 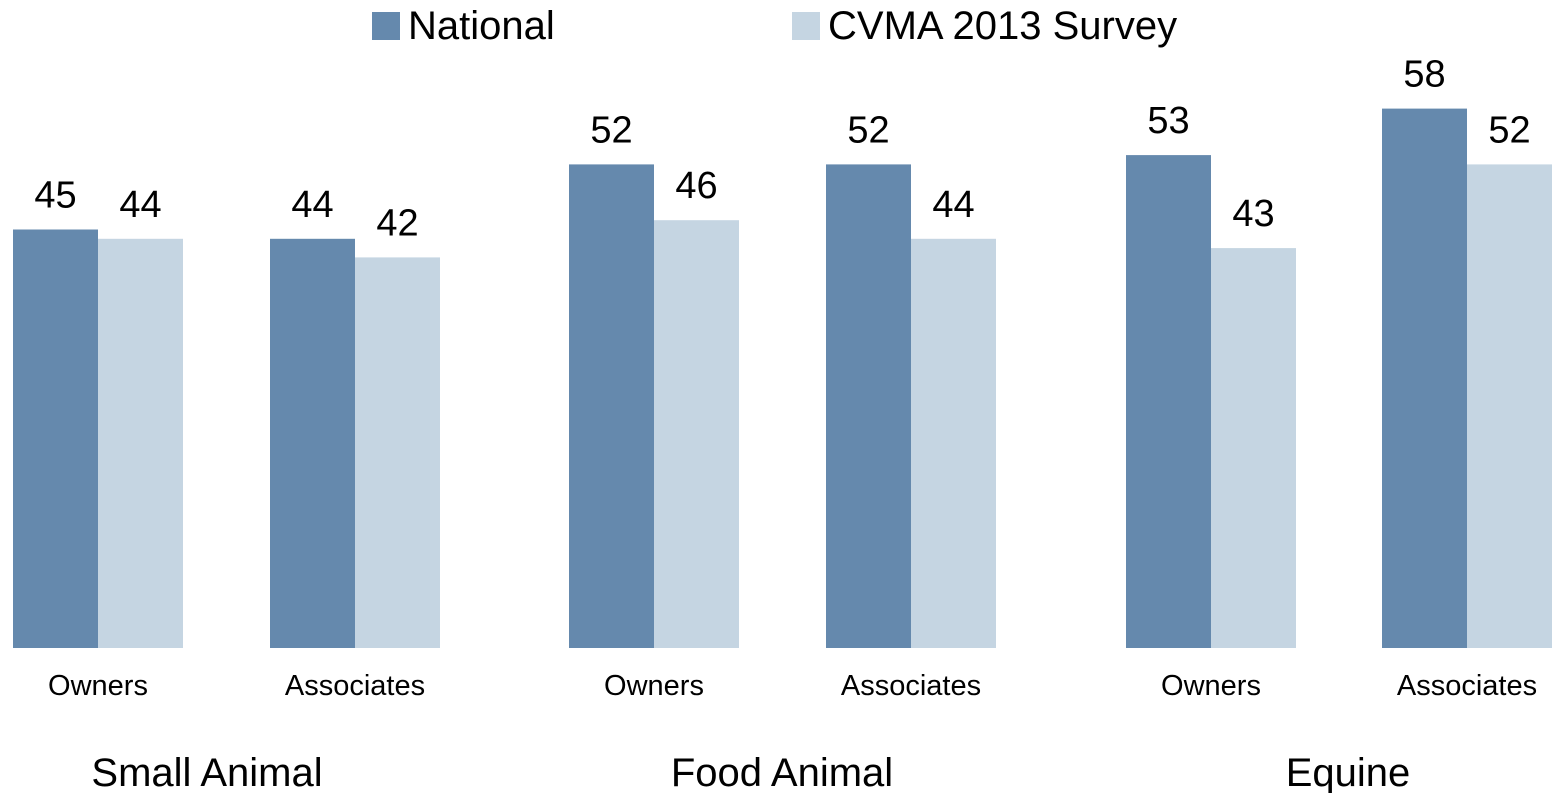 What do you see at coordinates (481, 26) in the screenshot?
I see `legend-label-national: National` at bounding box center [481, 26].